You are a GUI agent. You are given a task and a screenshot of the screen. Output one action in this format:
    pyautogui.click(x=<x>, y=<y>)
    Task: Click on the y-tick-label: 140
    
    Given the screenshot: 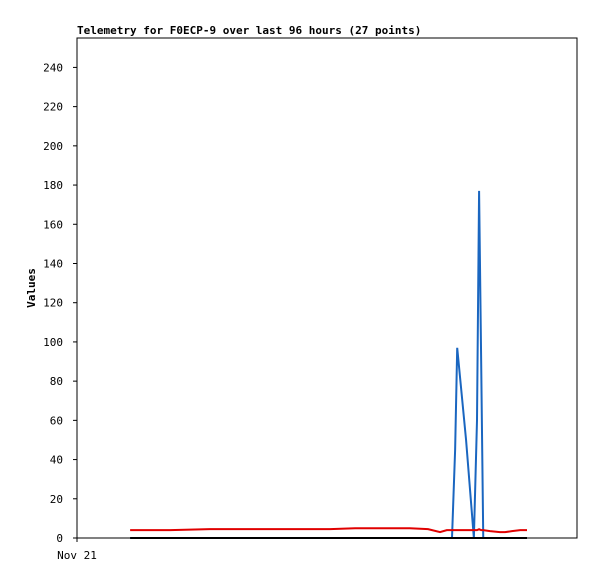 What is the action you would take?
    pyautogui.click(x=53, y=263)
    